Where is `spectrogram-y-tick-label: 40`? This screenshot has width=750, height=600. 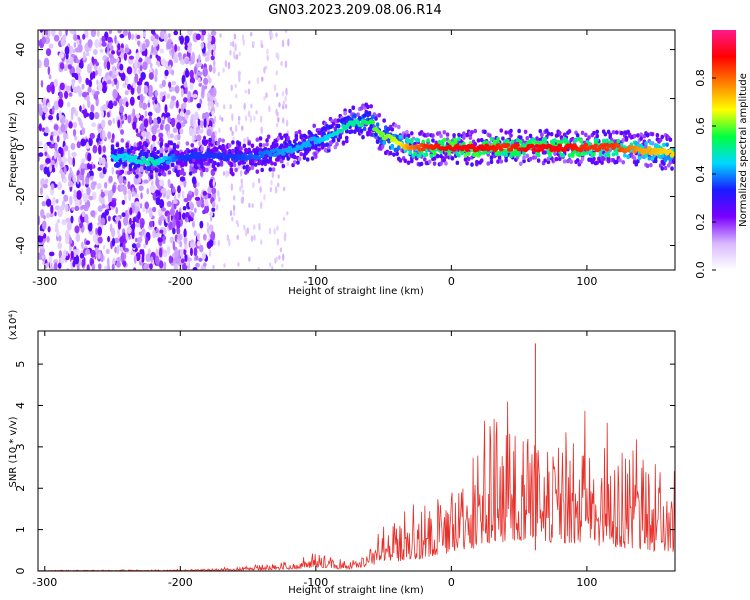 spectrogram-y-tick-label: 40 is located at coordinates (20, 50).